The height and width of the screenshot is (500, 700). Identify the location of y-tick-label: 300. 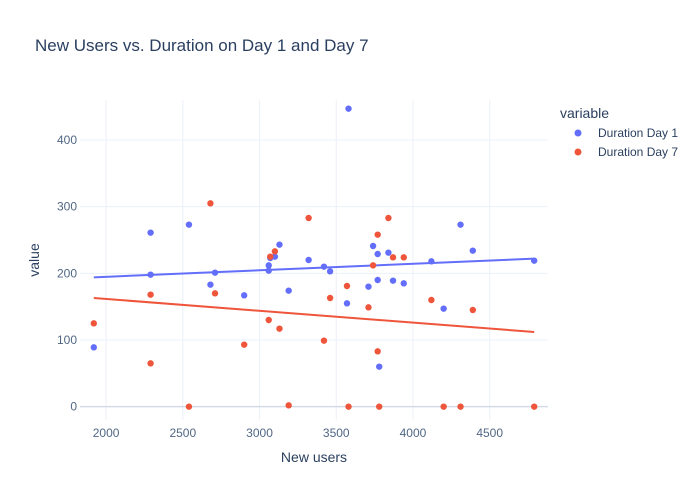
(67, 207).